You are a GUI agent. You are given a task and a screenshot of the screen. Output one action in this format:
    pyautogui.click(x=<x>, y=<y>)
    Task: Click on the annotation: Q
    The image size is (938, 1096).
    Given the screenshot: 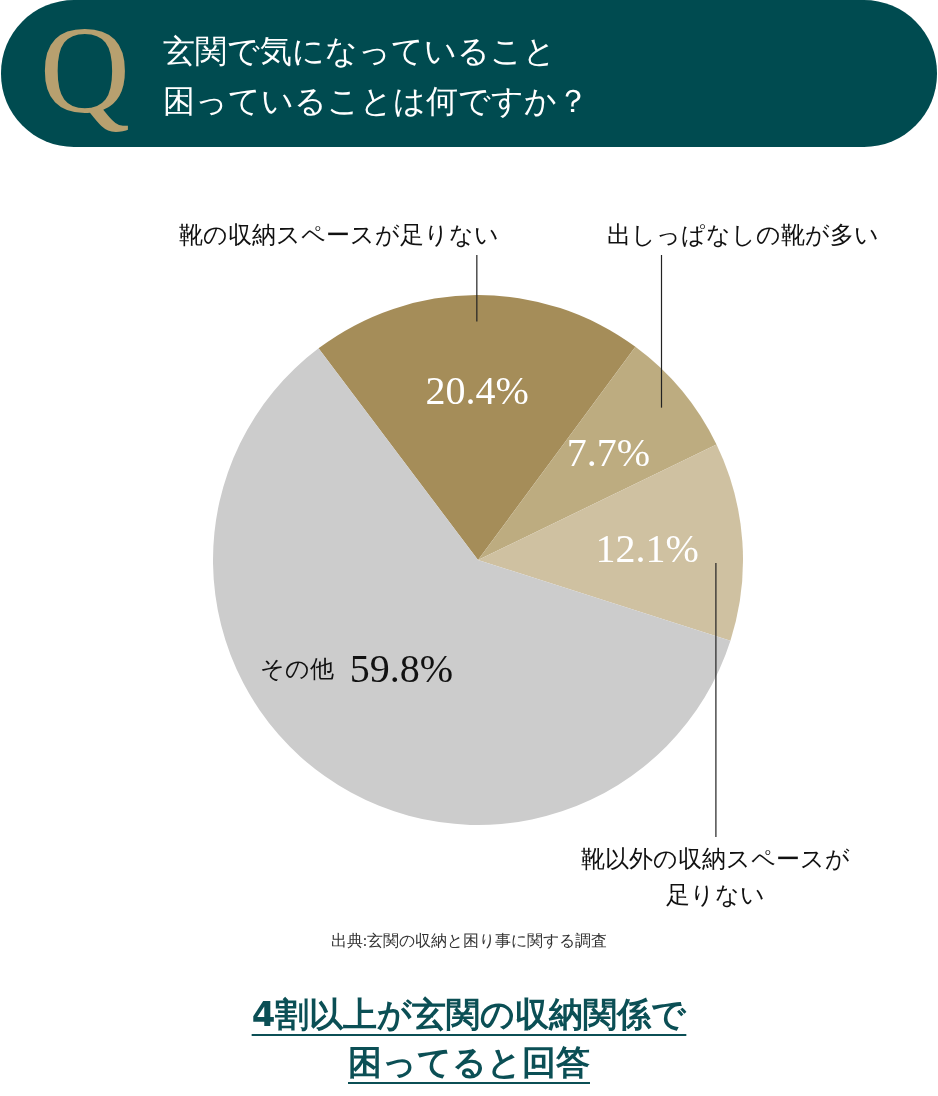 What is the action you would take?
    pyautogui.click(x=85, y=70)
    